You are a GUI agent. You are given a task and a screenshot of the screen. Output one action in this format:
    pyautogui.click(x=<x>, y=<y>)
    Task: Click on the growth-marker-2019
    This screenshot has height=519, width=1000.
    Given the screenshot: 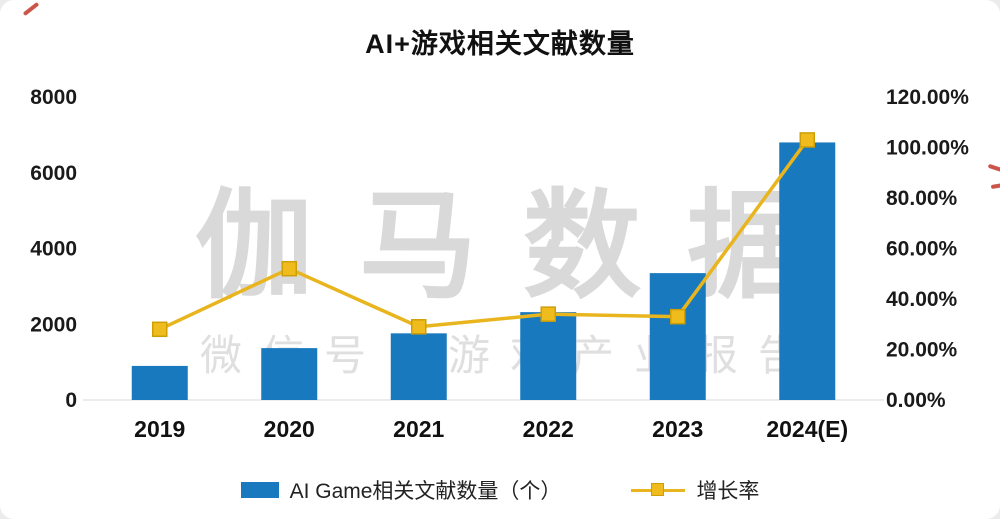 What is the action you would take?
    pyautogui.click(x=160, y=329)
    